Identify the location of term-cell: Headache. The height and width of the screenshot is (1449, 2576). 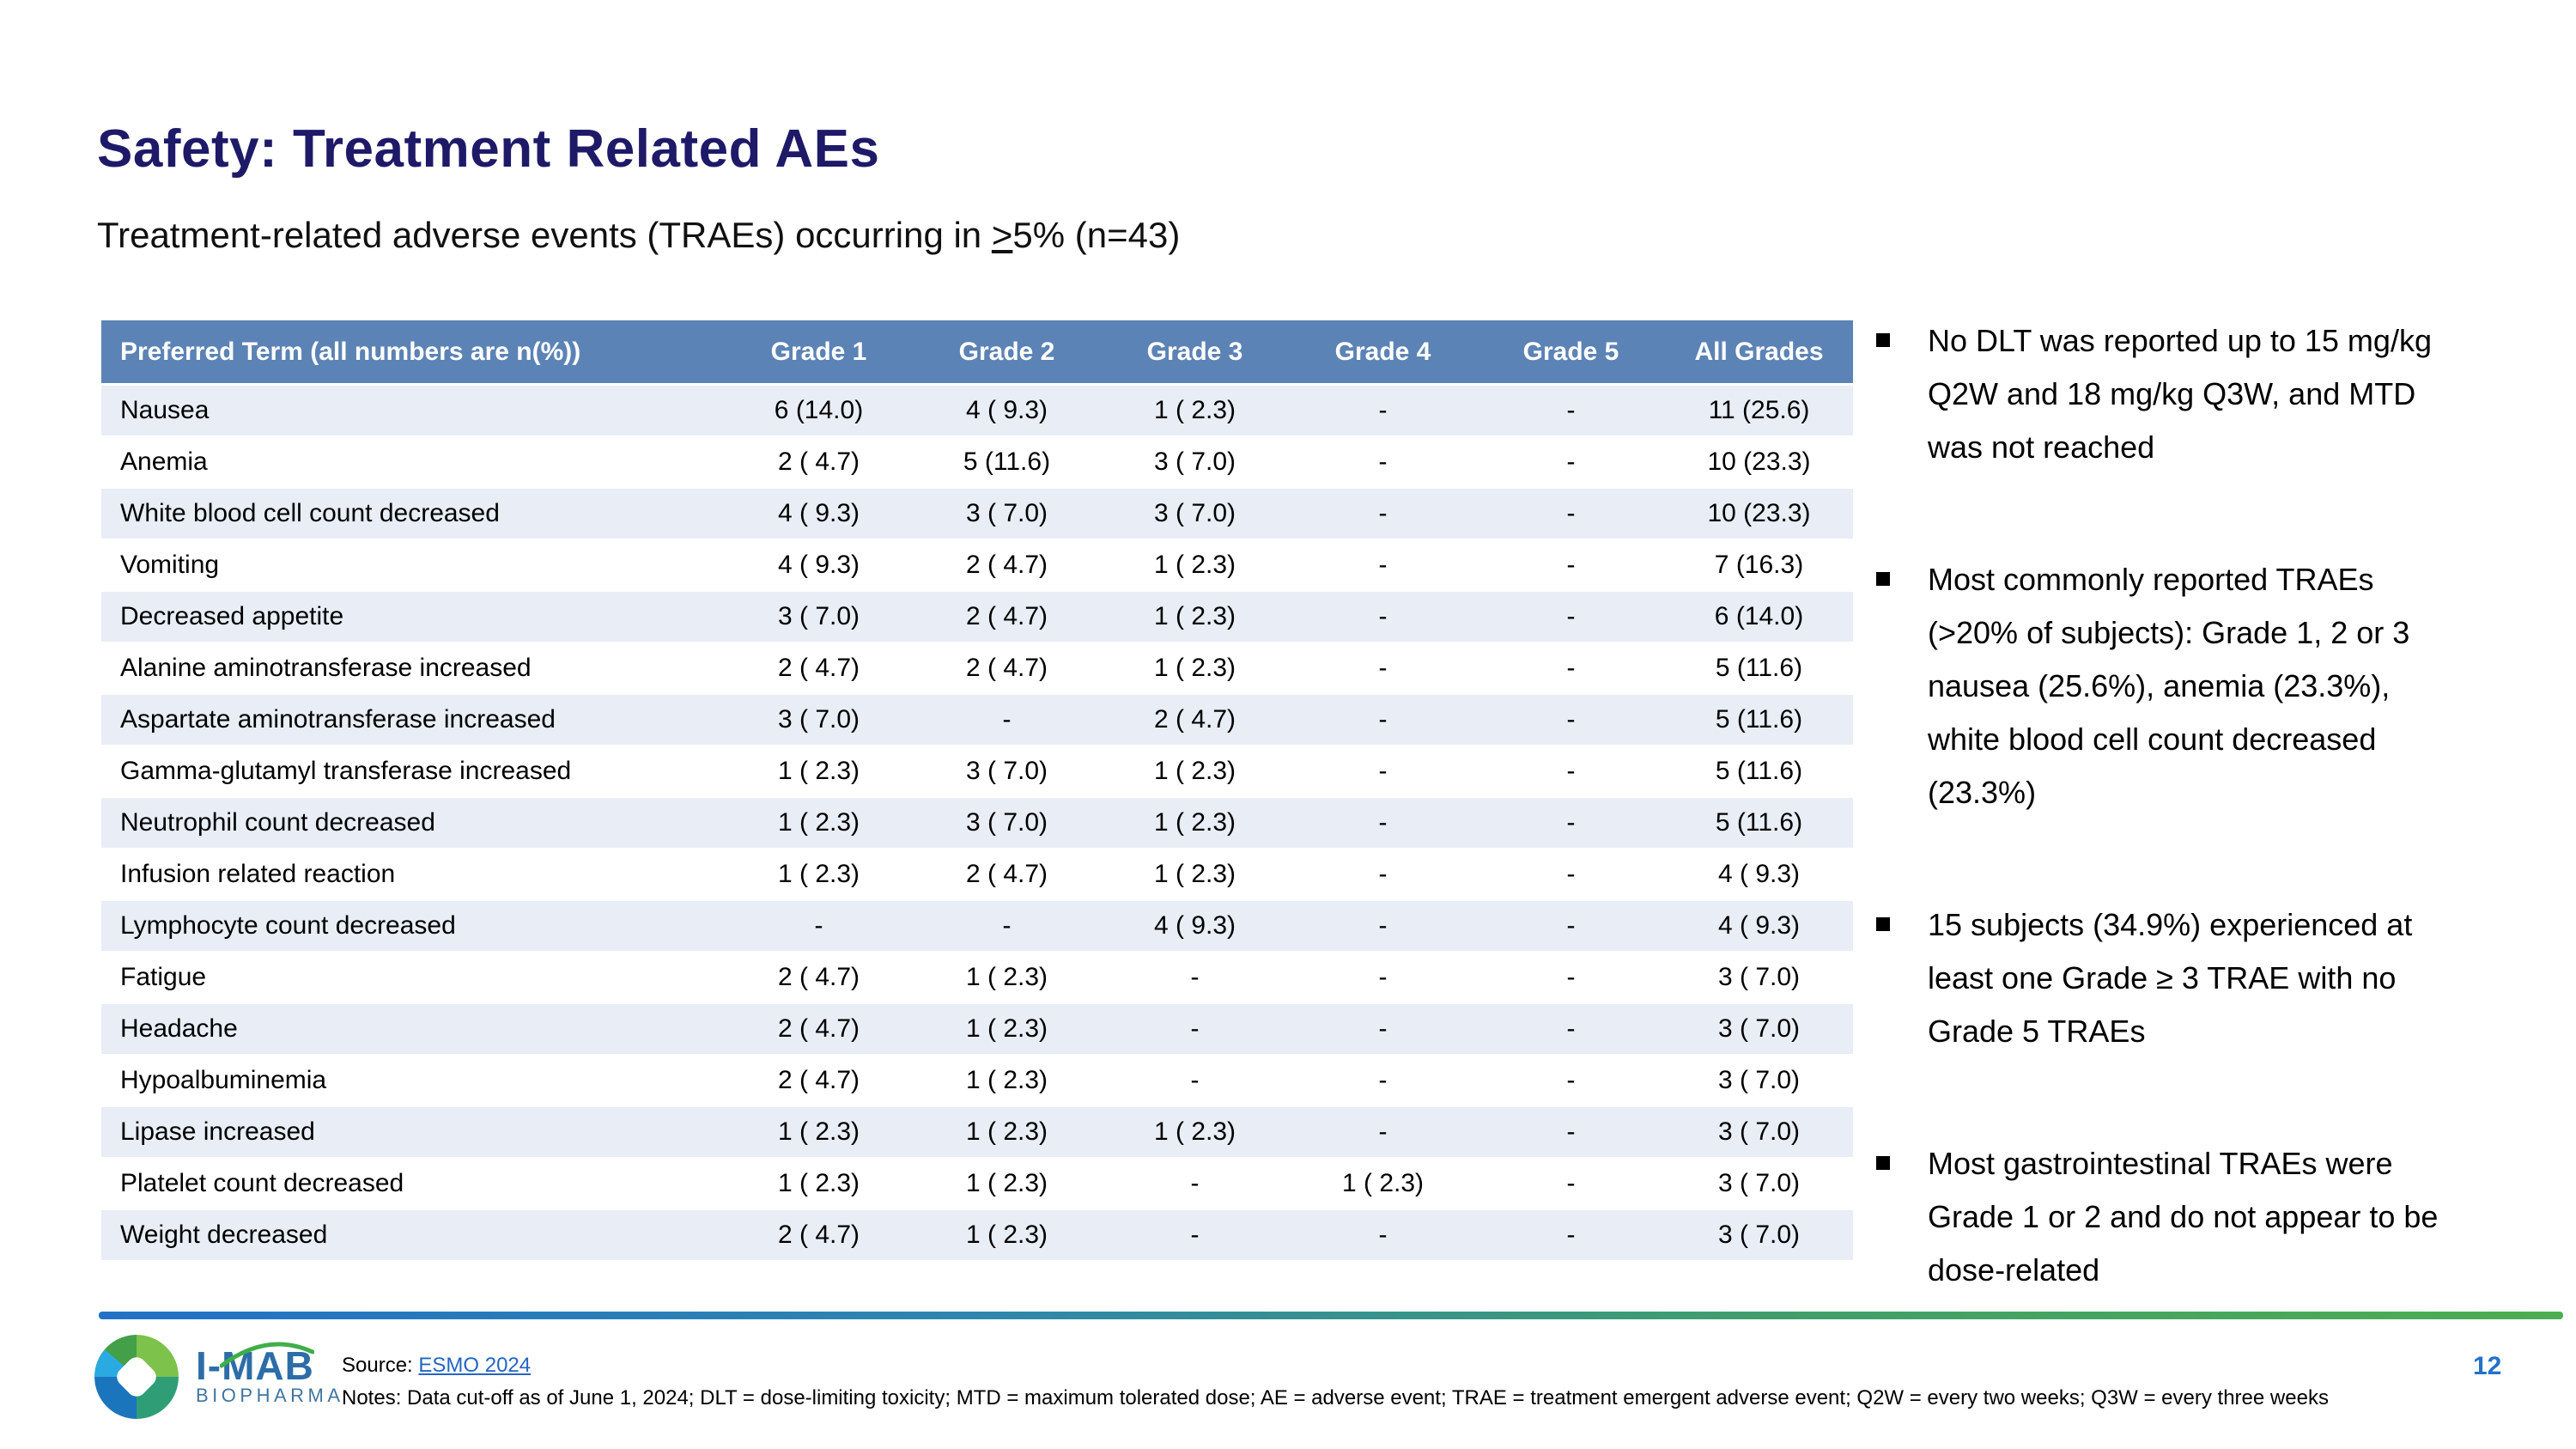
(413, 1029).